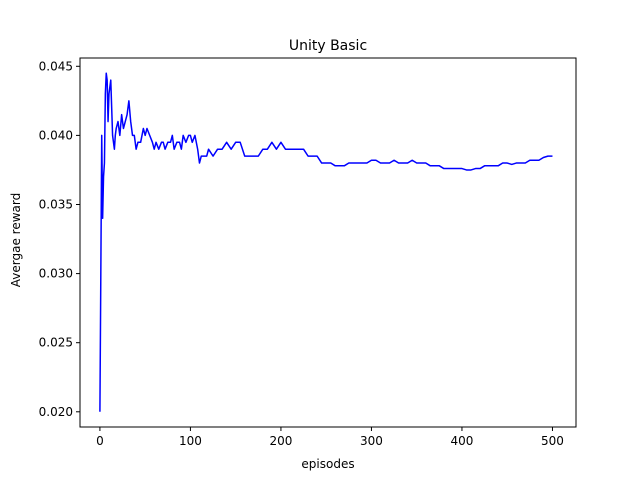 This screenshot has width=640, height=480. I want to click on x-tick-label: 500, so click(552, 441).